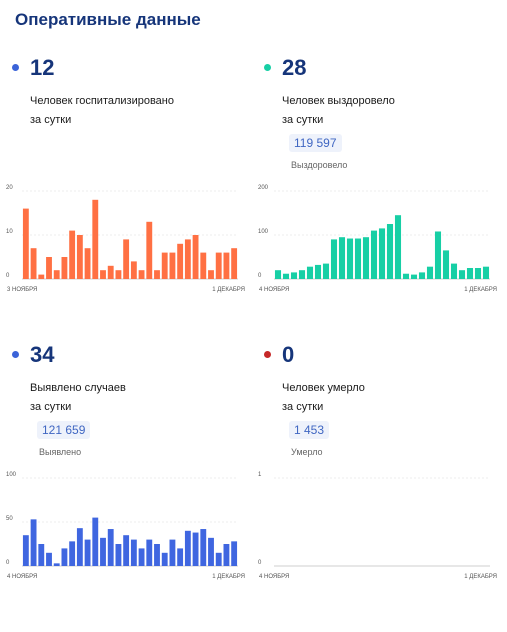  Describe the element at coordinates (102, 101) in the screenshot. I see `description-line-1: Человек госпитализировано` at that location.